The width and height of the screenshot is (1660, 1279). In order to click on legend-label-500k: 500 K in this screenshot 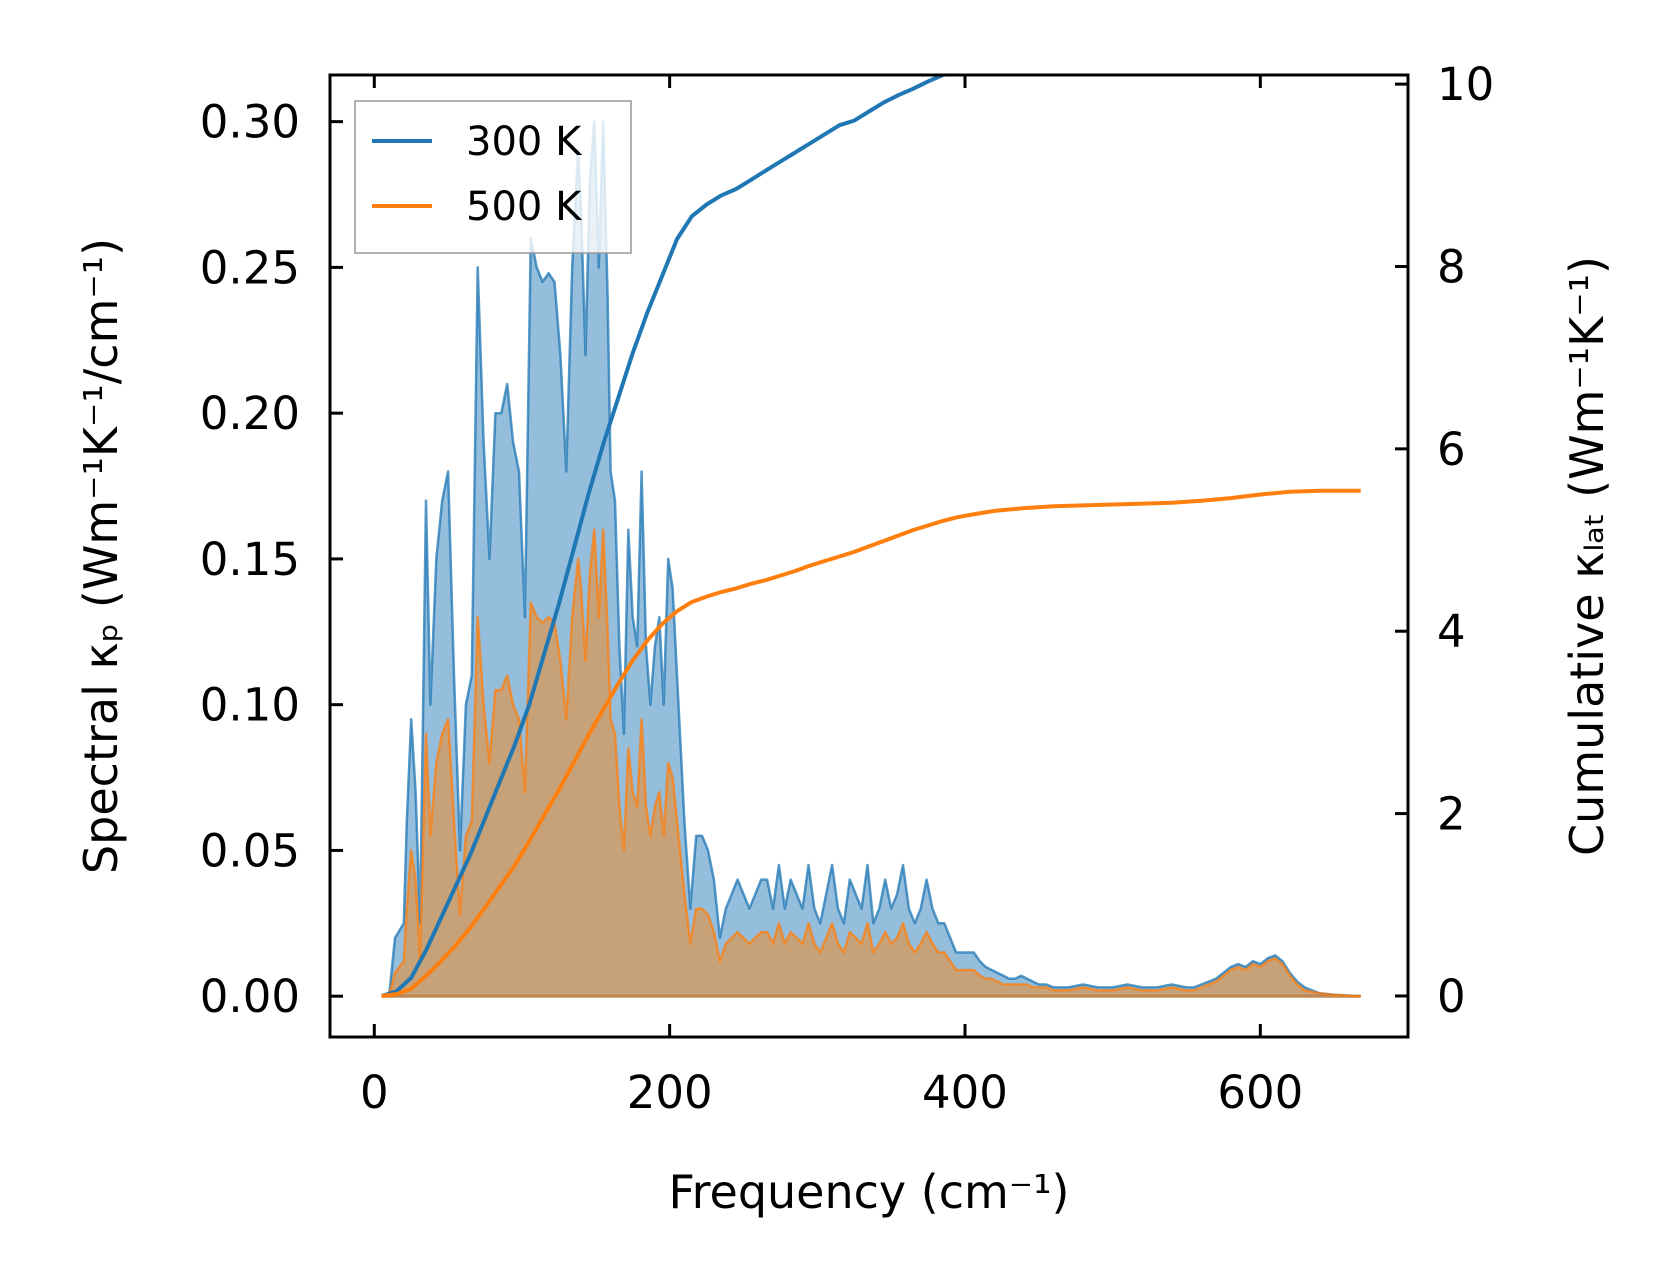, I will do `click(524, 207)`.